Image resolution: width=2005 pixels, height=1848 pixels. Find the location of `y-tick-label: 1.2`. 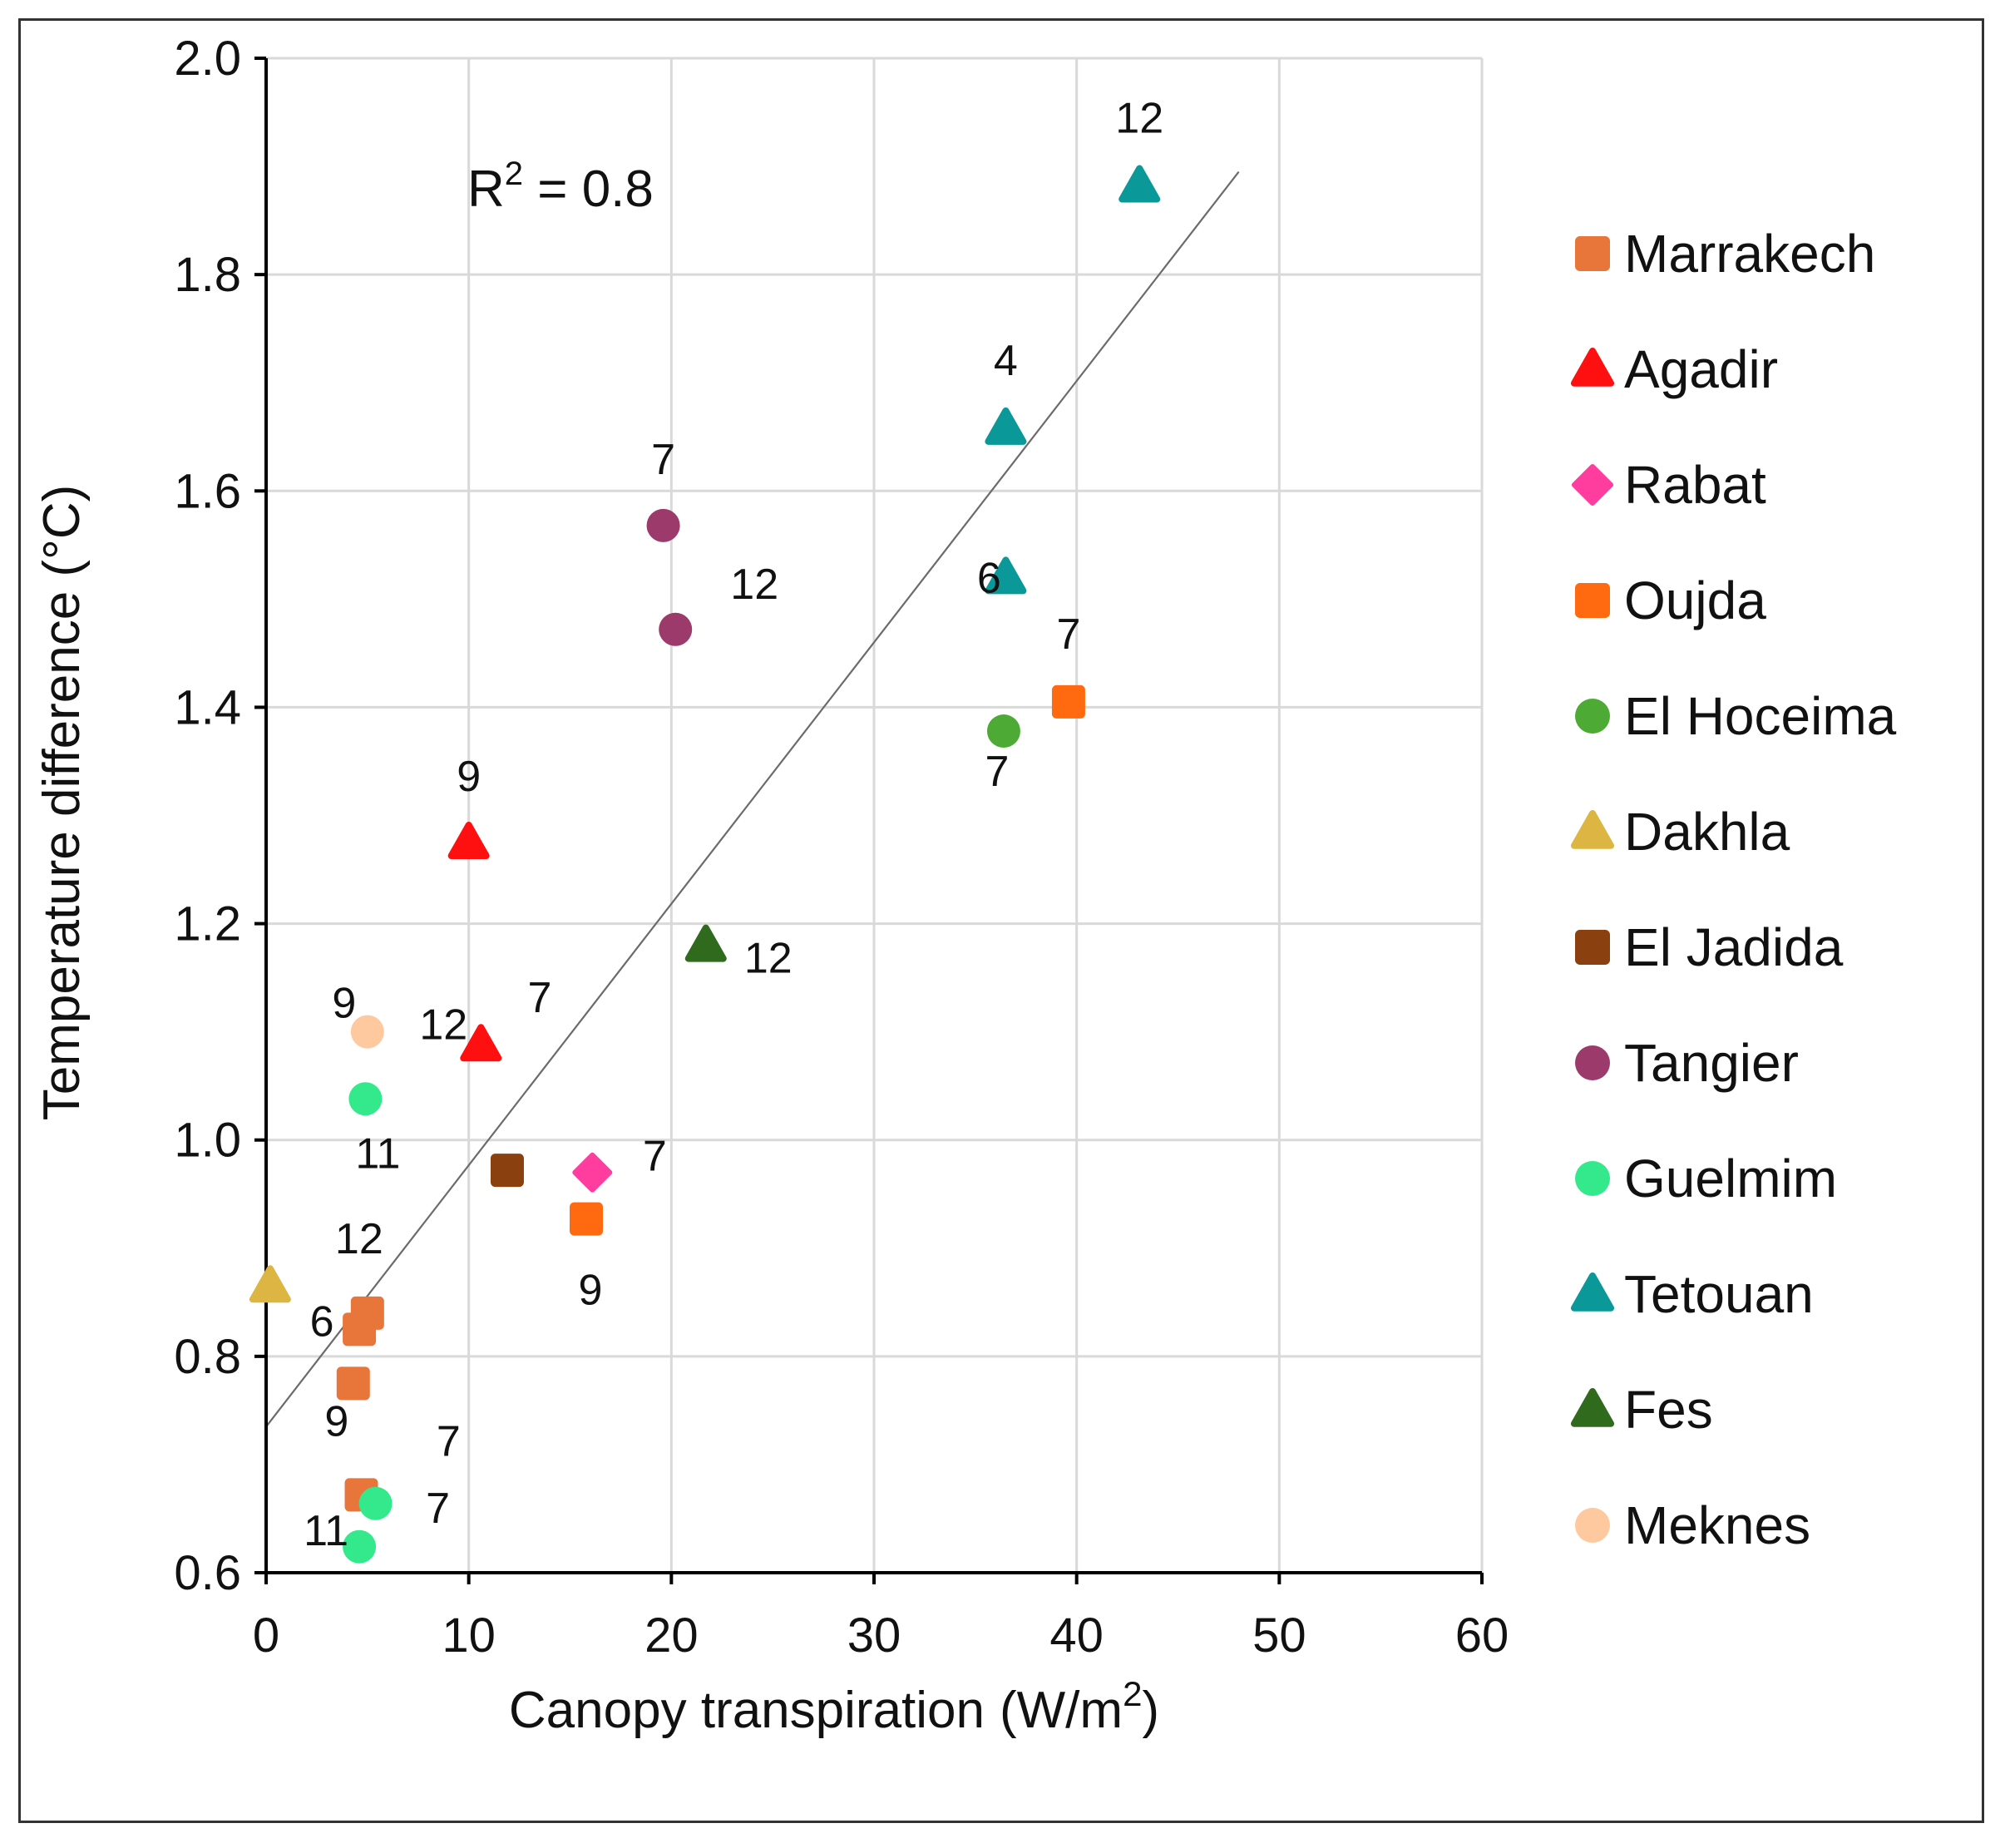

y-tick-label: 1.2 is located at coordinates (207, 924).